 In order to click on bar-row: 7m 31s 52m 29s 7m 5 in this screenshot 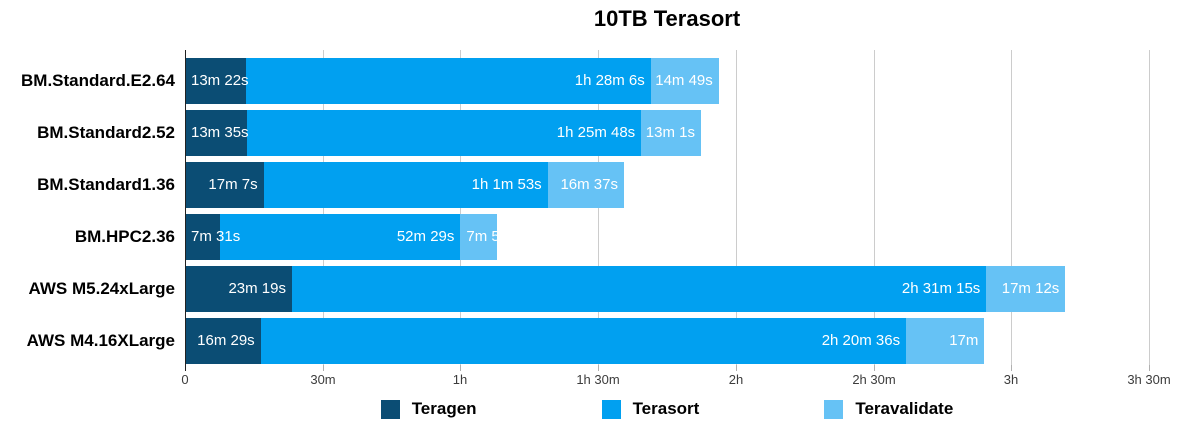, I will do `click(342, 237)`.